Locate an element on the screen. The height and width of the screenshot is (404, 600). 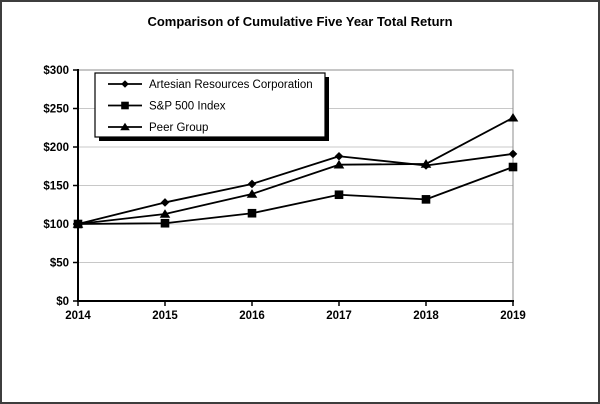
y-tick-label: $250 is located at coordinates (56, 110).